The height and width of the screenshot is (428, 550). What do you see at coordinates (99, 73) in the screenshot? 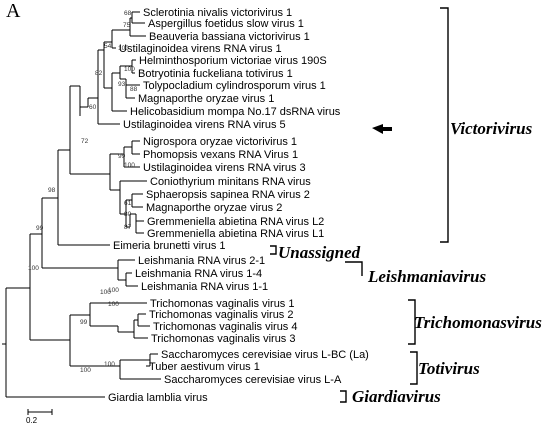
I see `bootstrap-value: 82` at bounding box center [99, 73].